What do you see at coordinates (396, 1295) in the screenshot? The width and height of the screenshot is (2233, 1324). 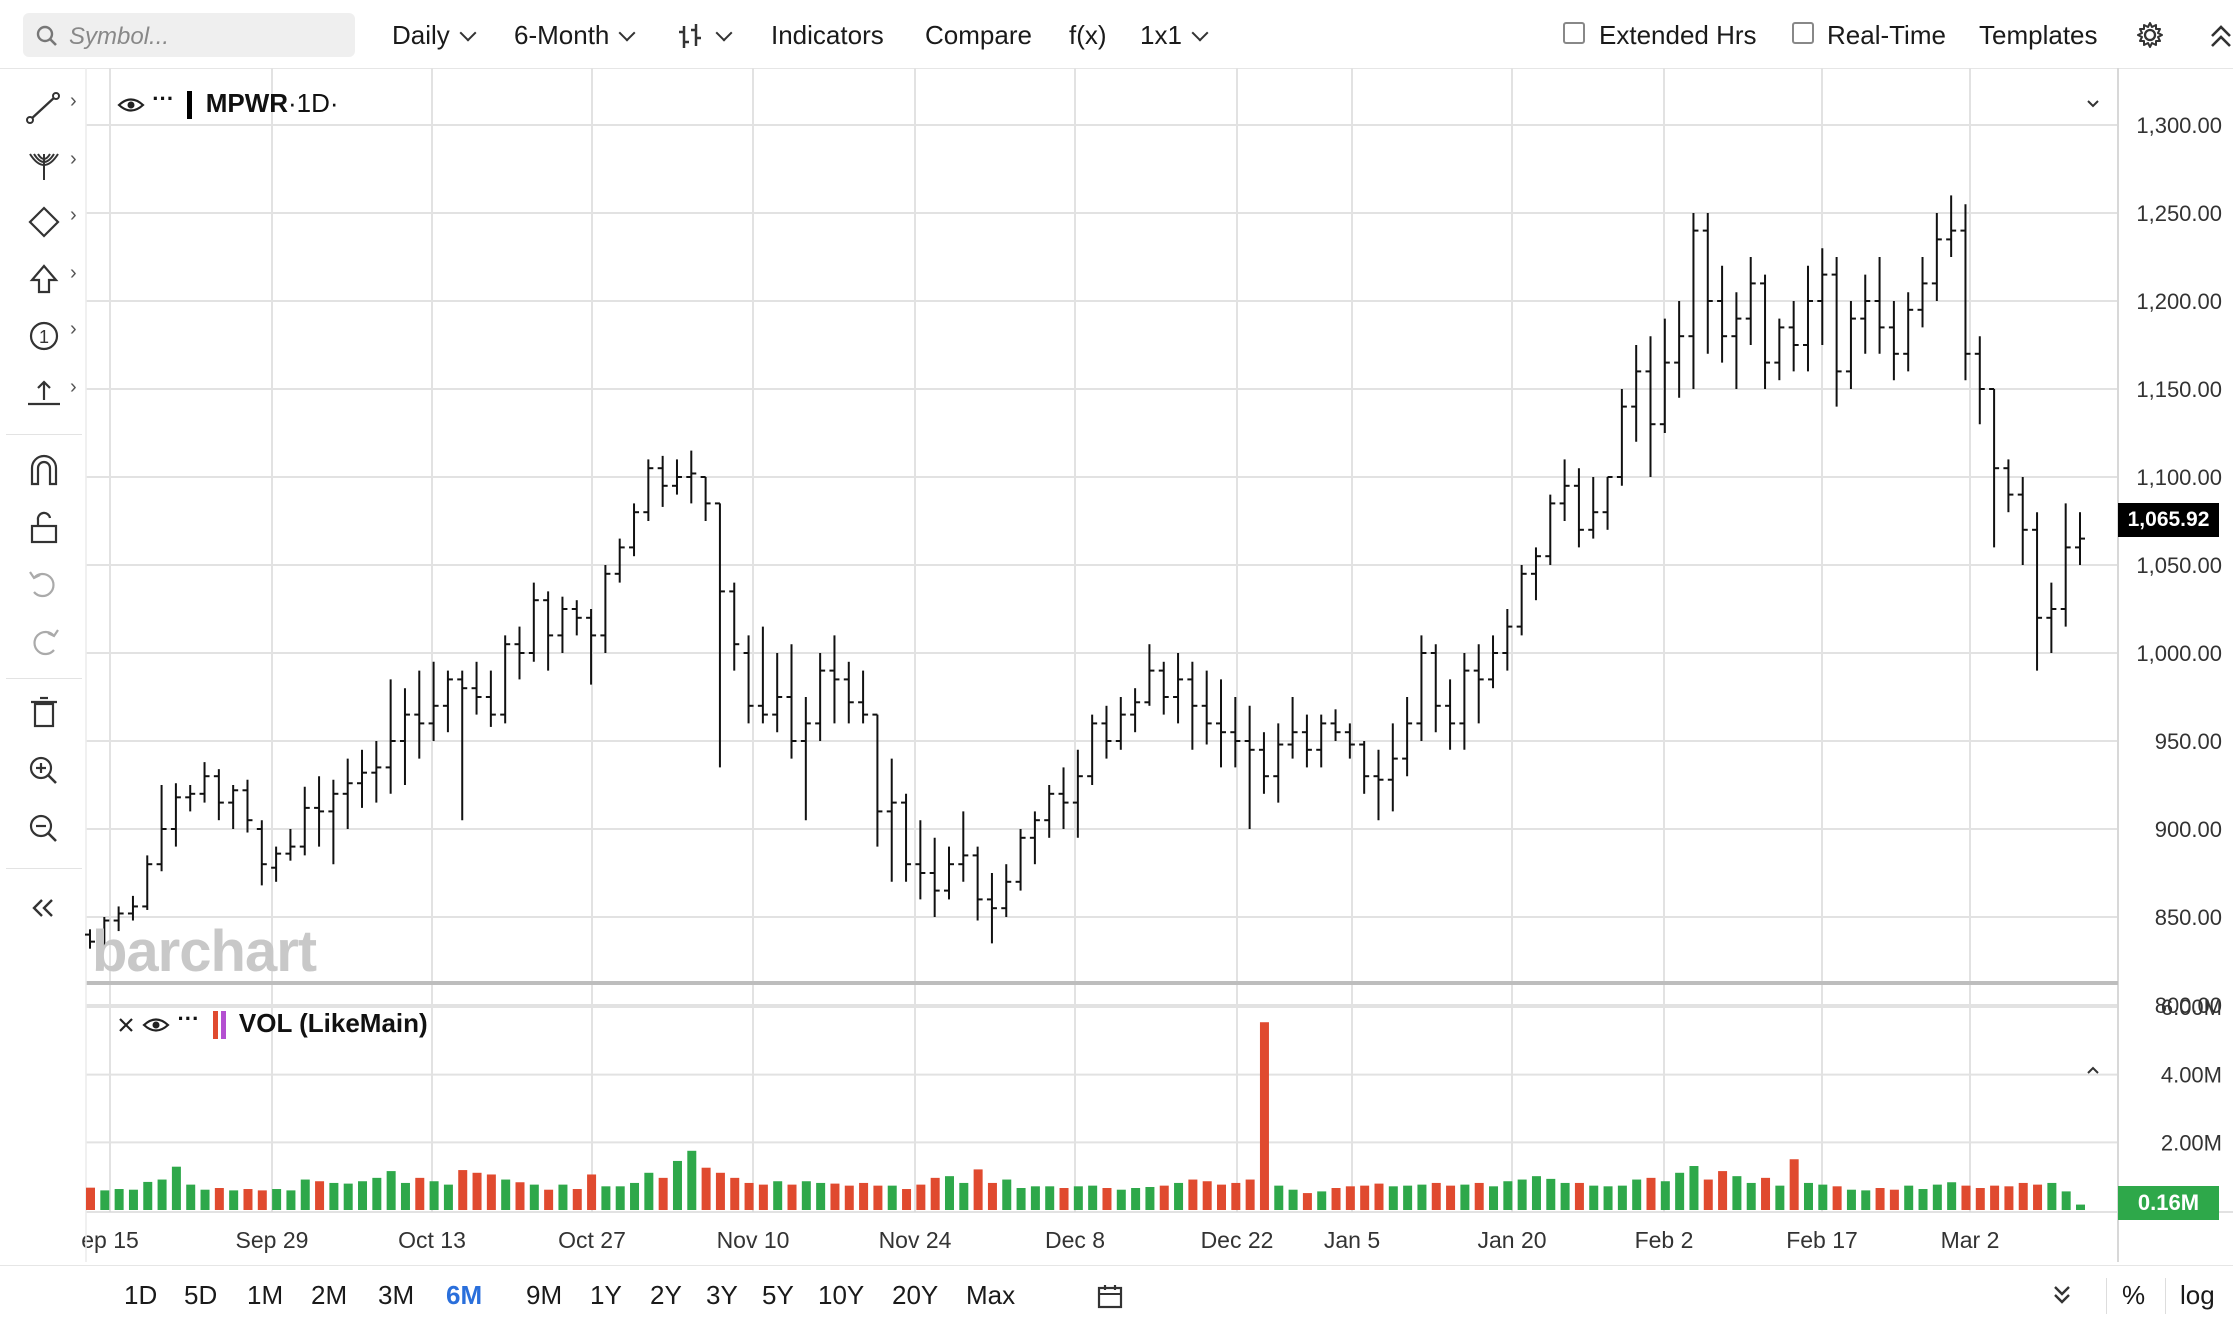 I see `range-button-3m: 3M` at bounding box center [396, 1295].